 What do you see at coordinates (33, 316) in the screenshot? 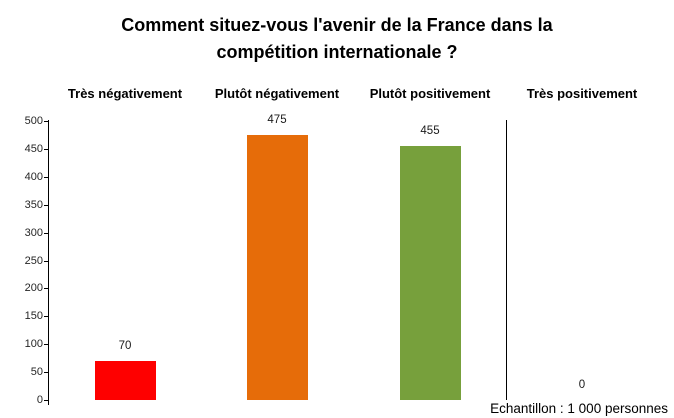
I see `y-axis-label-150: 150` at bounding box center [33, 316].